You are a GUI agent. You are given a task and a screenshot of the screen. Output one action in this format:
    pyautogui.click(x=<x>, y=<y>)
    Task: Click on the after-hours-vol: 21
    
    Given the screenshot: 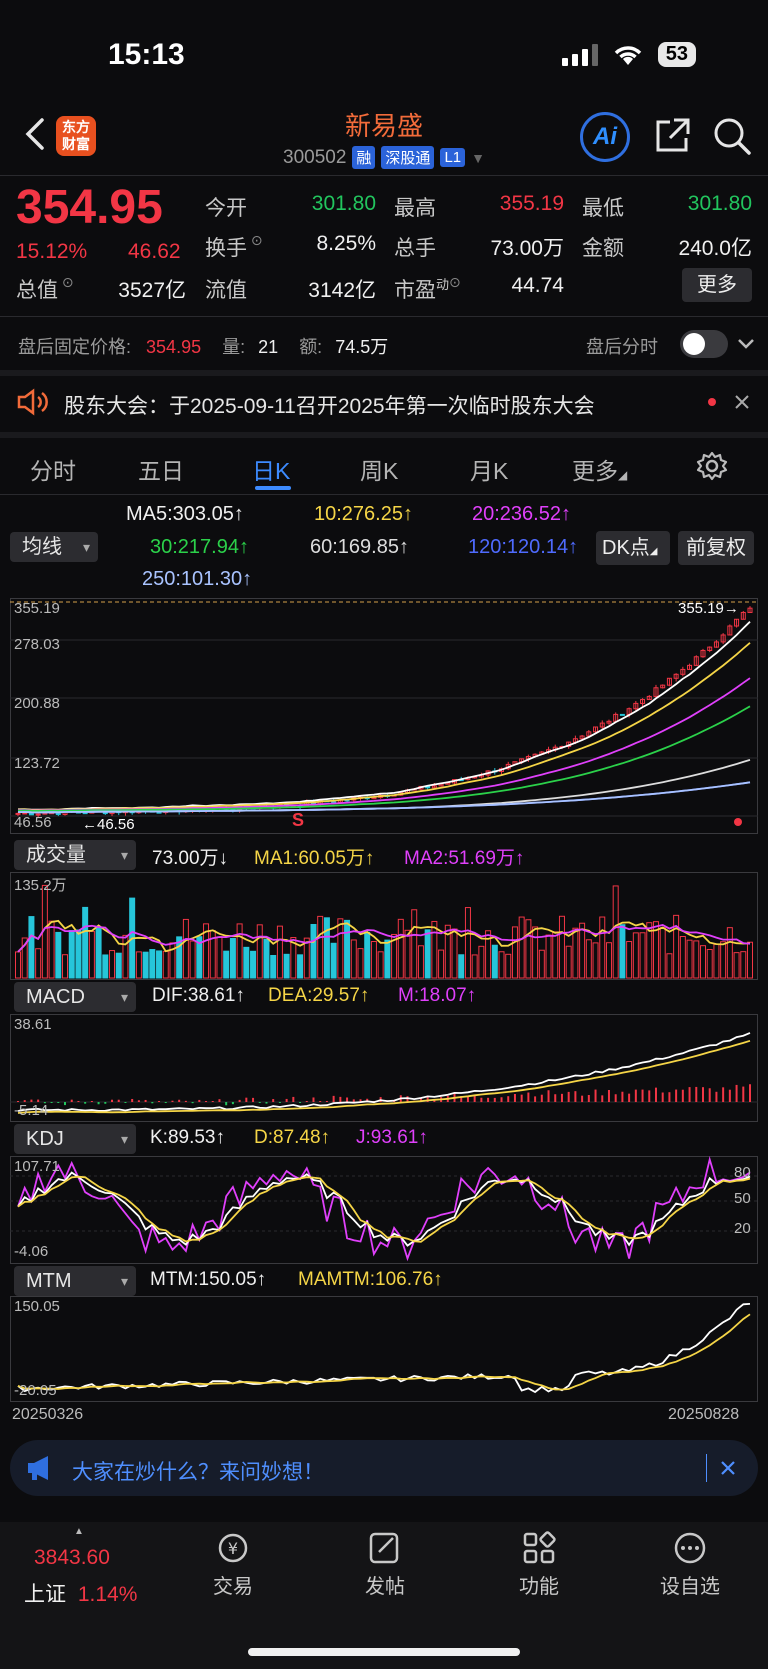 What is the action you would take?
    pyautogui.click(x=268, y=347)
    